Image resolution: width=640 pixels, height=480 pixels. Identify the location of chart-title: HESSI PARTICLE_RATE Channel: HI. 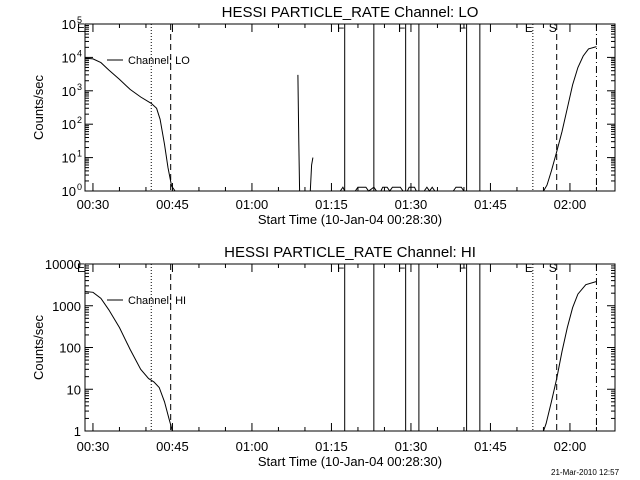
(350, 252).